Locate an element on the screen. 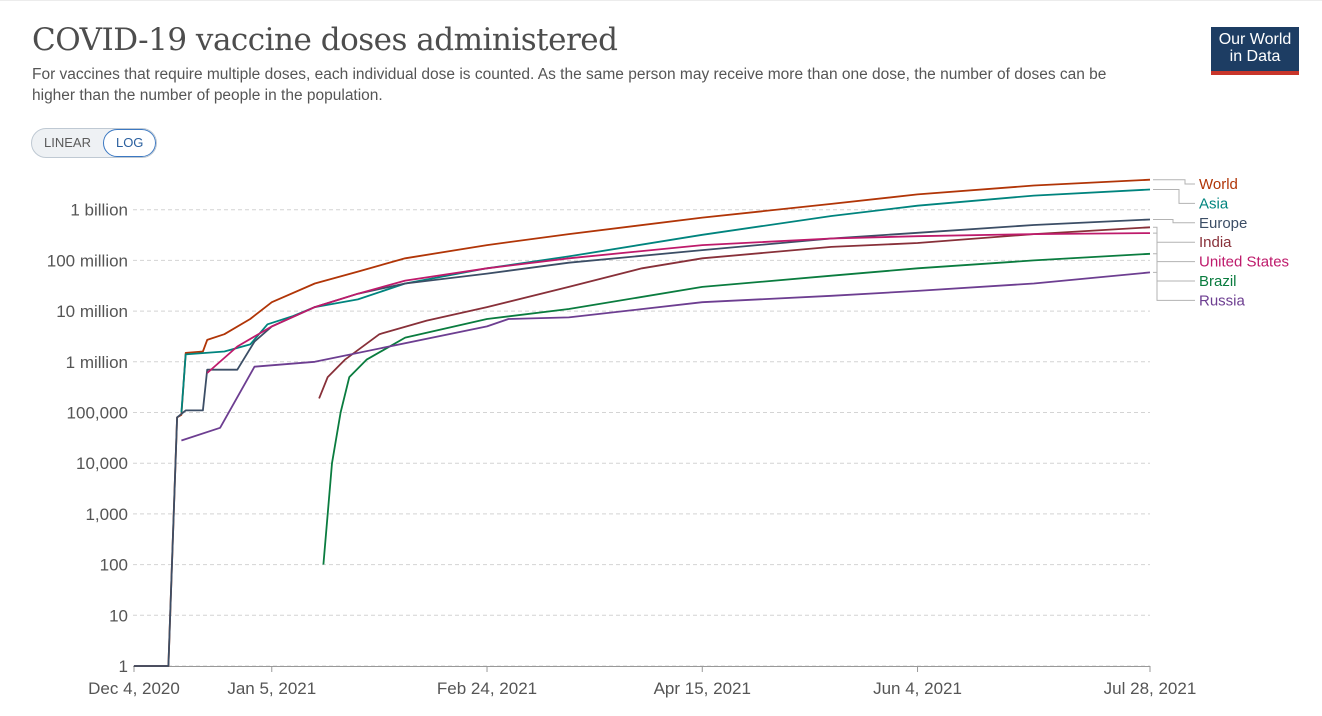  x-tick-label: Jan 5, 2021 is located at coordinates (271, 688).